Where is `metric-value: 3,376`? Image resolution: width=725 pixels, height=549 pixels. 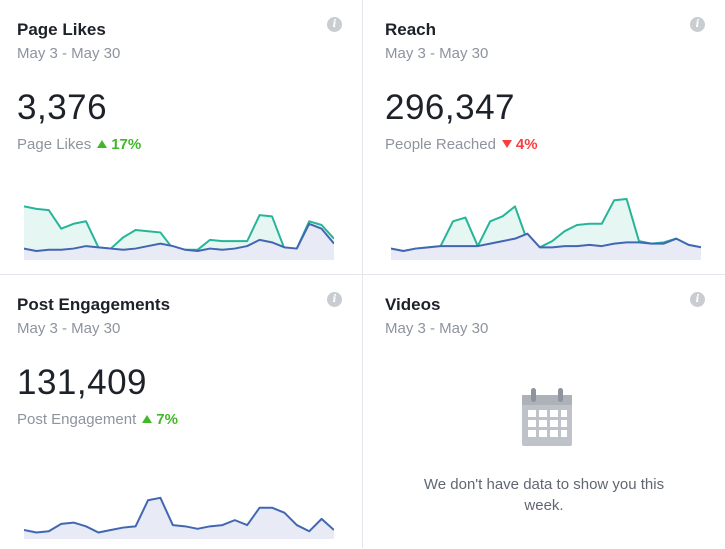 metric-value: 3,376 is located at coordinates (62, 107).